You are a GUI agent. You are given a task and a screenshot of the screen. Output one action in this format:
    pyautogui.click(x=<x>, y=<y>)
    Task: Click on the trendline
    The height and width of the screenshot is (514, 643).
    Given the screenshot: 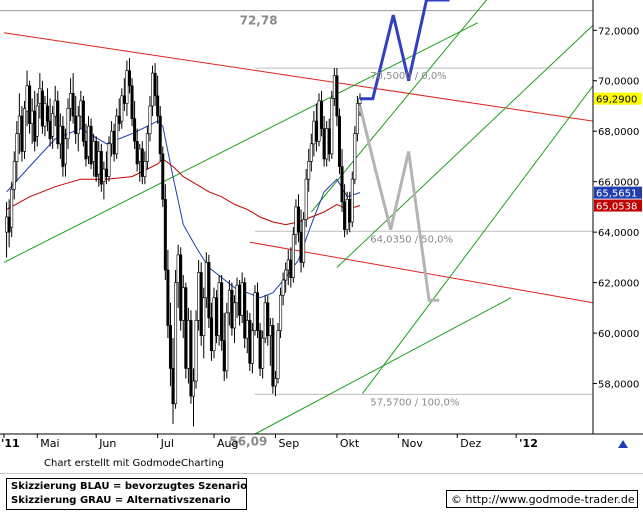 What is the action you would take?
    pyautogui.click(x=421, y=272)
    